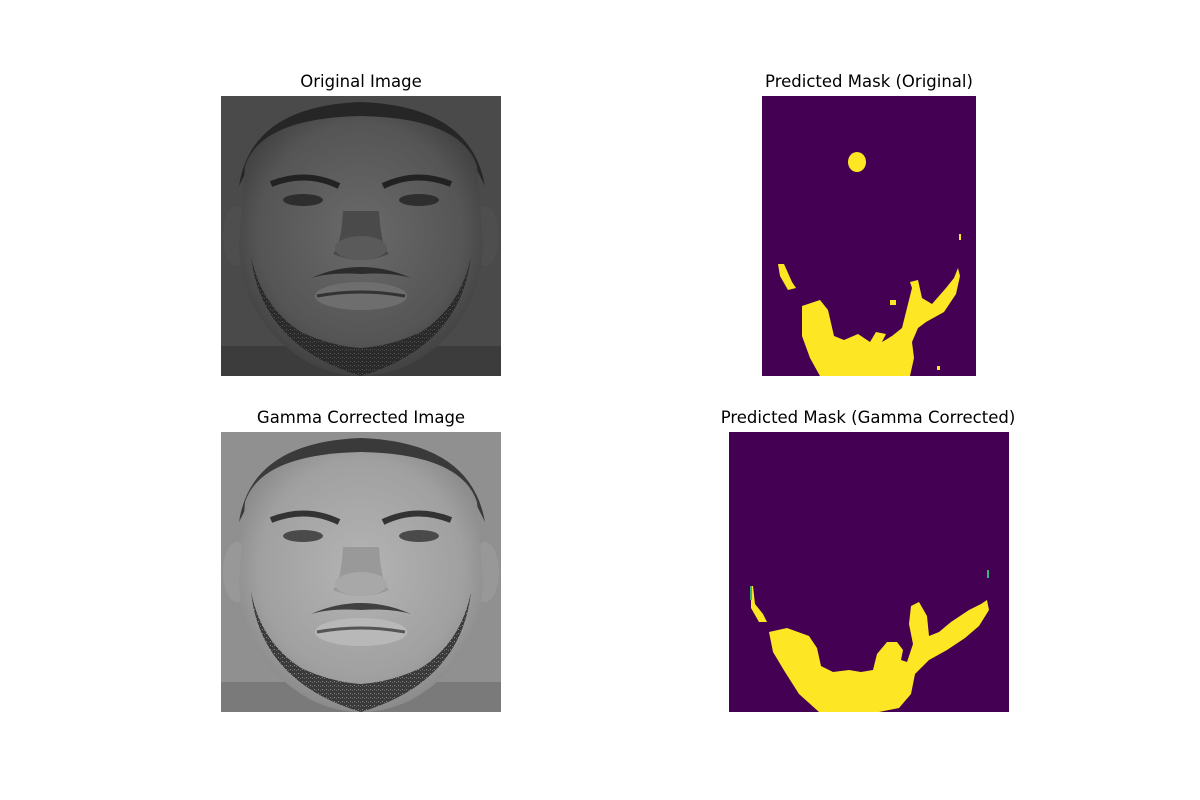  I want to click on original-image, so click(361, 236).